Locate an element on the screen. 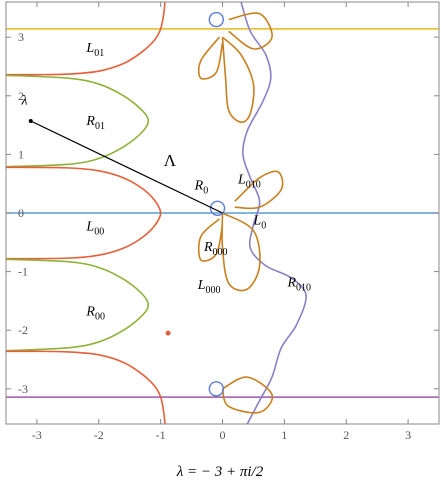  y-tick-label: 0 is located at coordinates (21, 213).